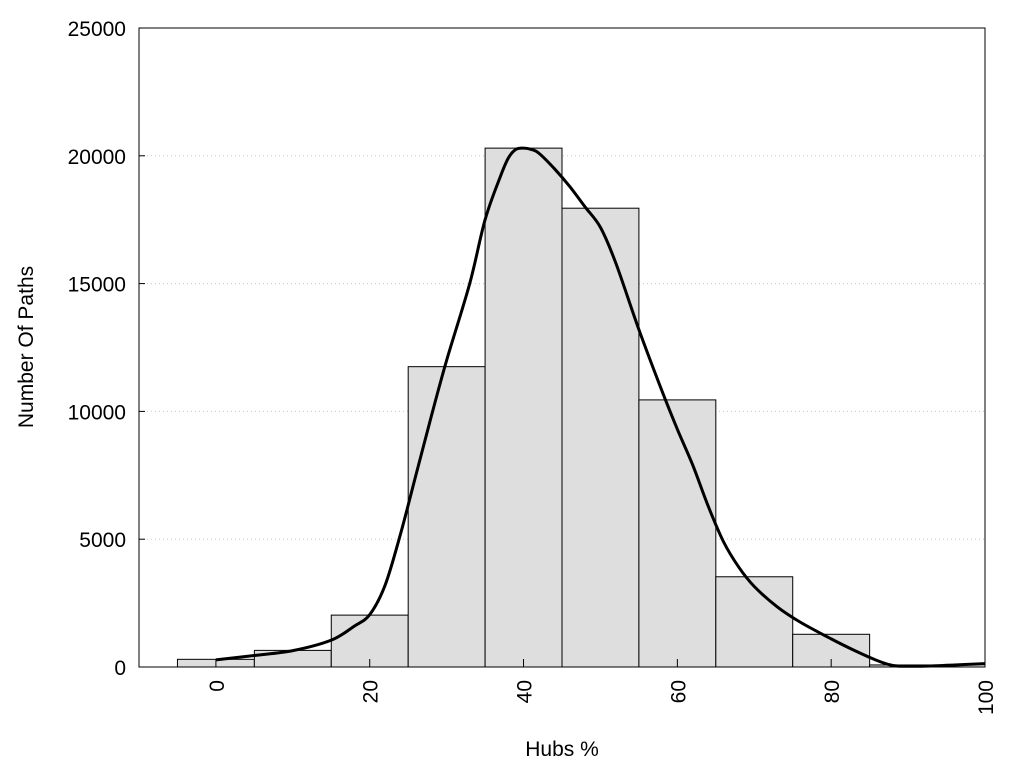  What do you see at coordinates (106, 349) in the screenshot?
I see `y-axis-ticks: 0 5000 10000 15000 20000 25000` at bounding box center [106, 349].